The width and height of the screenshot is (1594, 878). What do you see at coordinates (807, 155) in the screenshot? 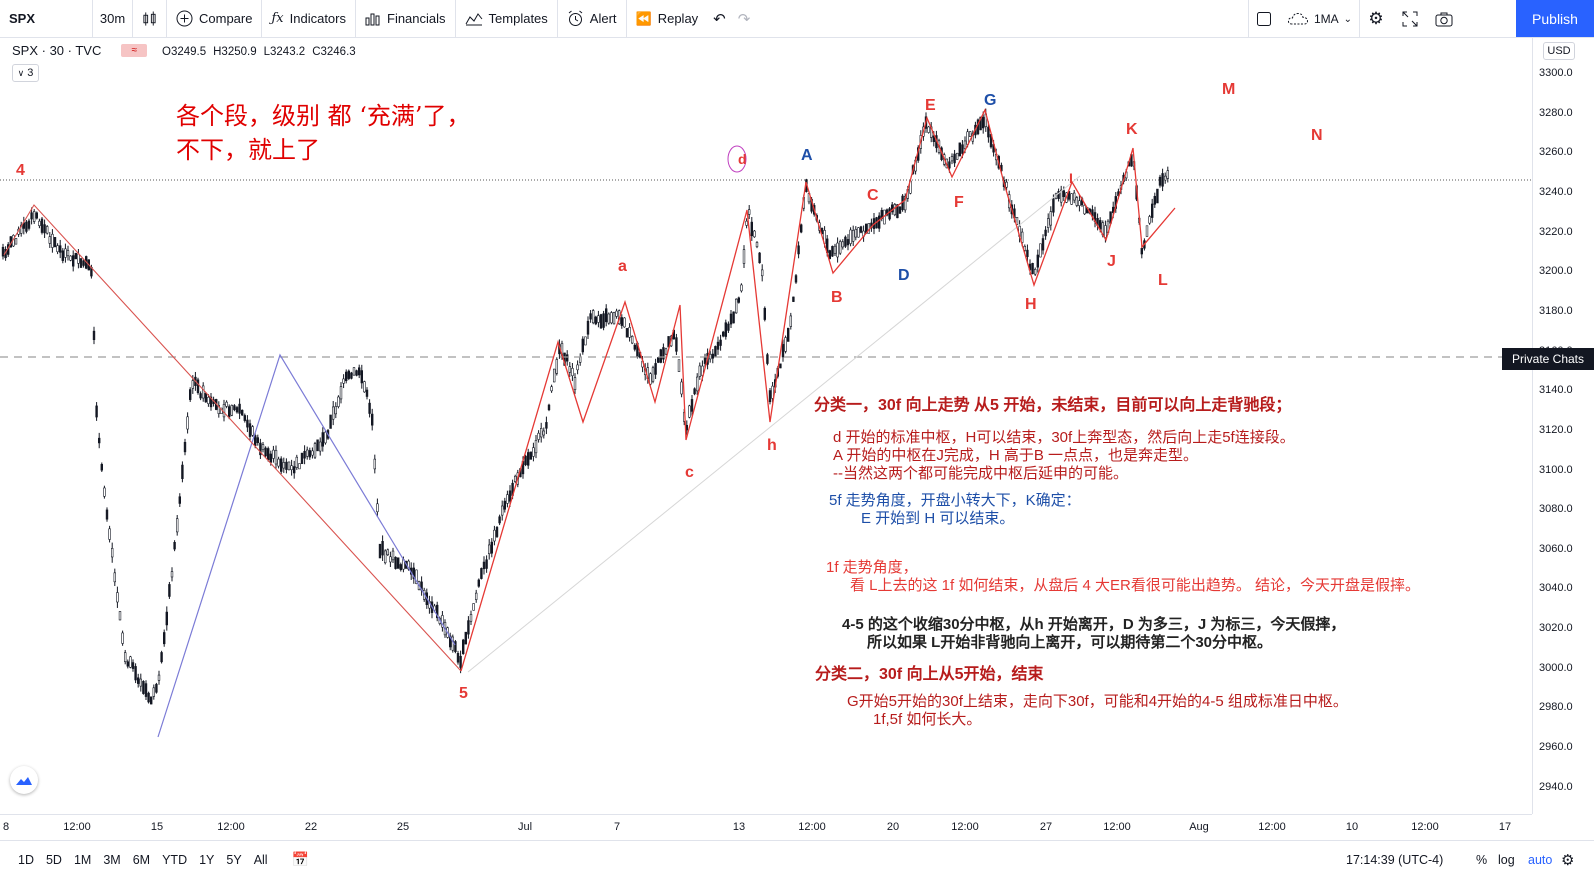
I see `wave-label-A: A` at bounding box center [807, 155].